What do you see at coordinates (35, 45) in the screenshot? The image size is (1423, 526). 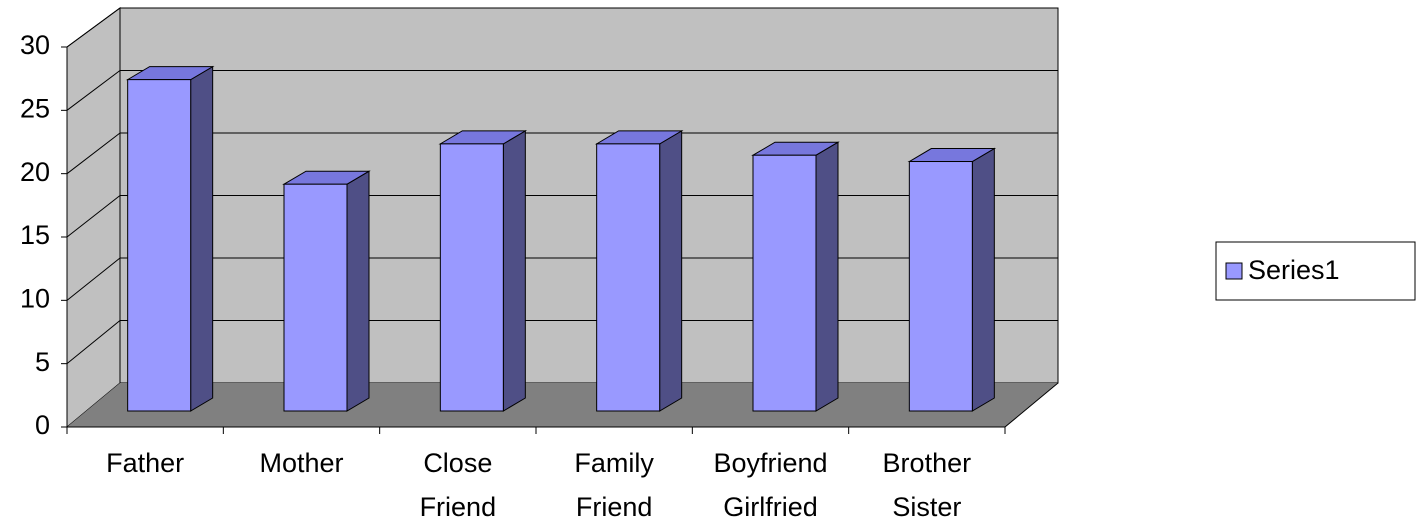 I see `y-tick-label: 30` at bounding box center [35, 45].